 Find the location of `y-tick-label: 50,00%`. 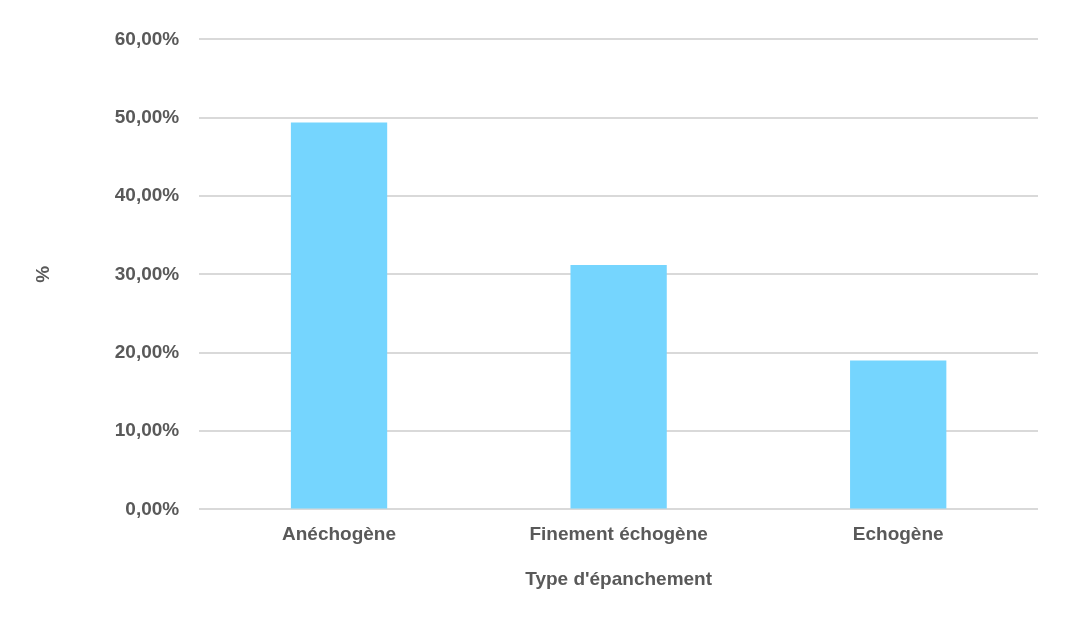

y-tick-label: 50,00% is located at coordinates (147, 116).